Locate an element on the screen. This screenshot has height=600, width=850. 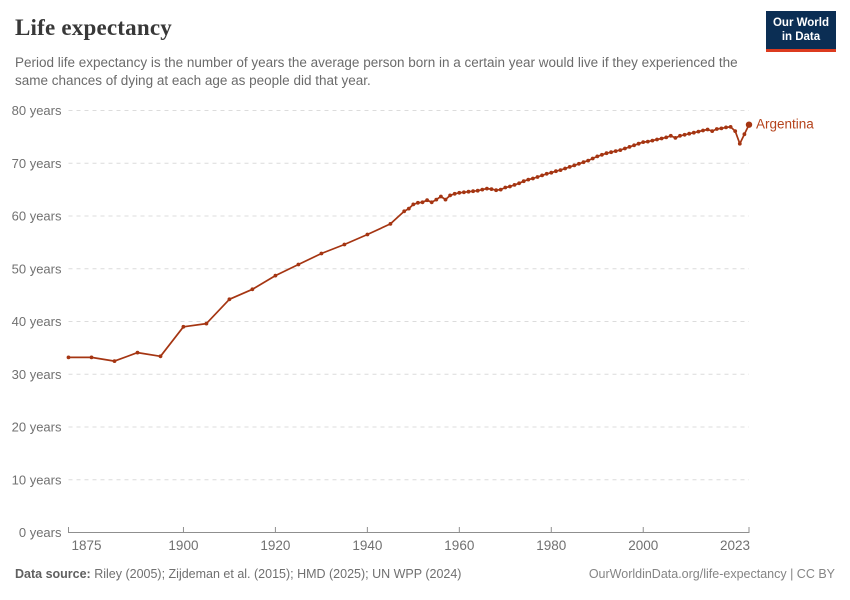
data-source-label: Data source: is located at coordinates (53, 574).